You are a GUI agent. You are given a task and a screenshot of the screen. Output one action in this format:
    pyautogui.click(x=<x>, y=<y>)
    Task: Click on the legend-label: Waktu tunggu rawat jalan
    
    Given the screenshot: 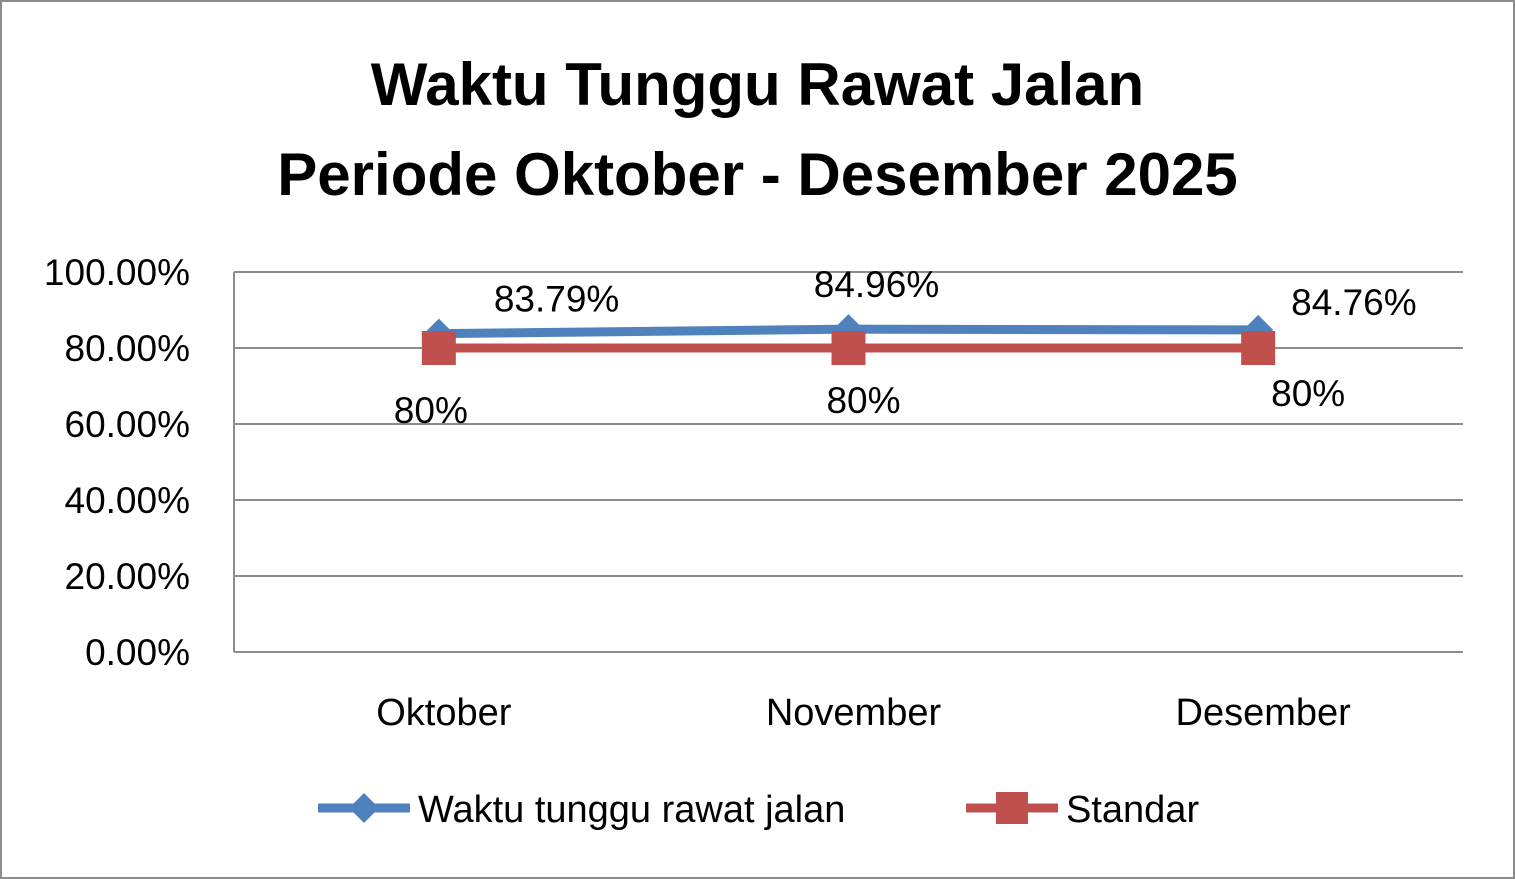 What is the action you would take?
    pyautogui.click(x=631, y=810)
    